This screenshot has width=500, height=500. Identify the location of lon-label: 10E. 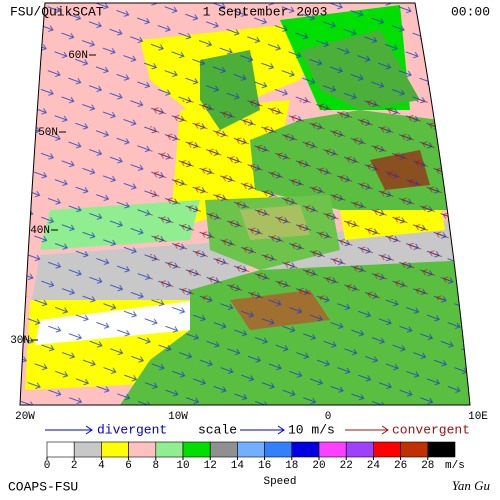
(478, 417).